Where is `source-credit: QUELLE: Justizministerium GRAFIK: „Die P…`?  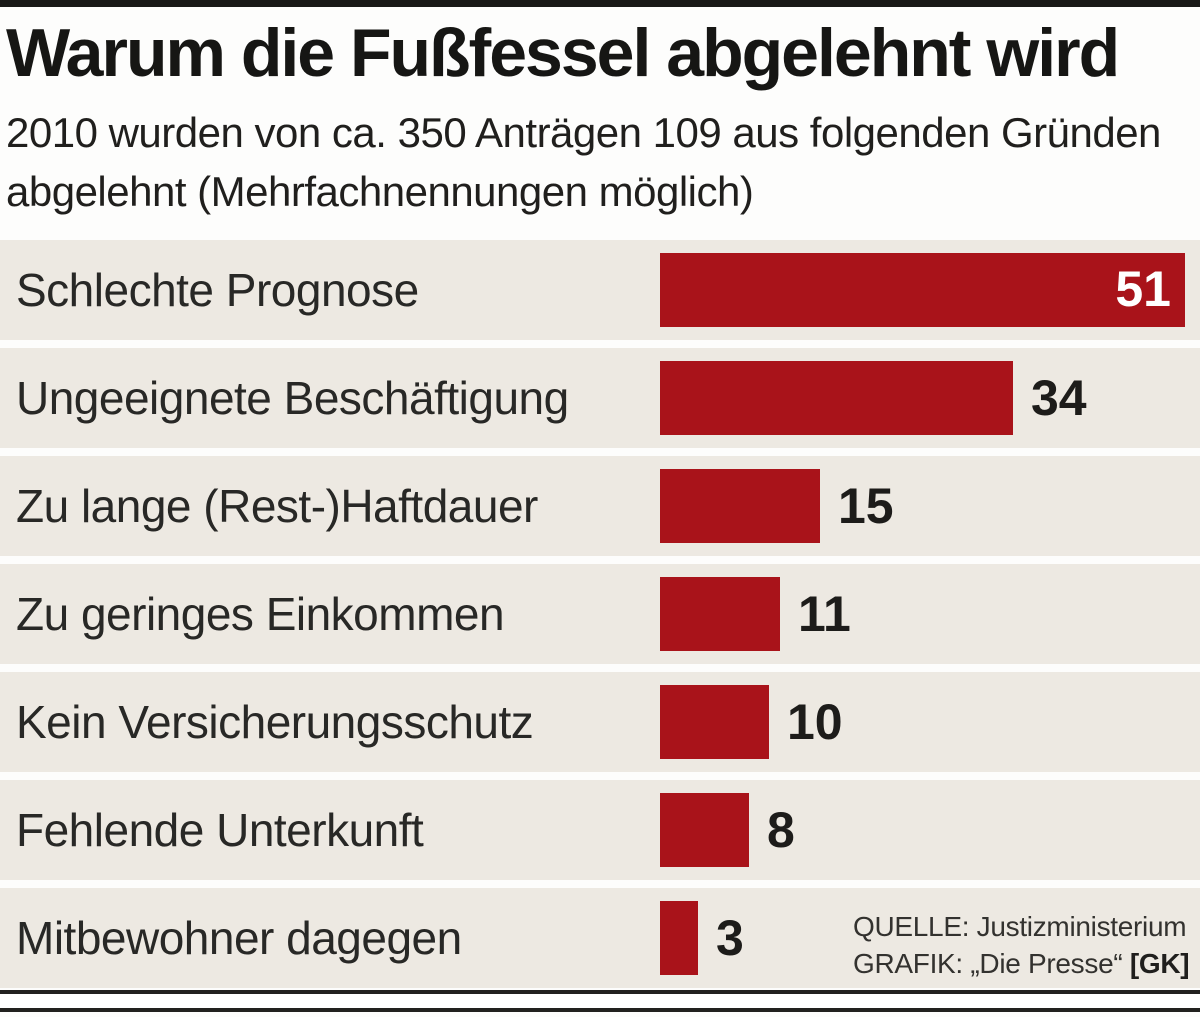
source-credit: QUELLE: Justizministerium GRAFIK: „Die P… is located at coordinates (1021, 945).